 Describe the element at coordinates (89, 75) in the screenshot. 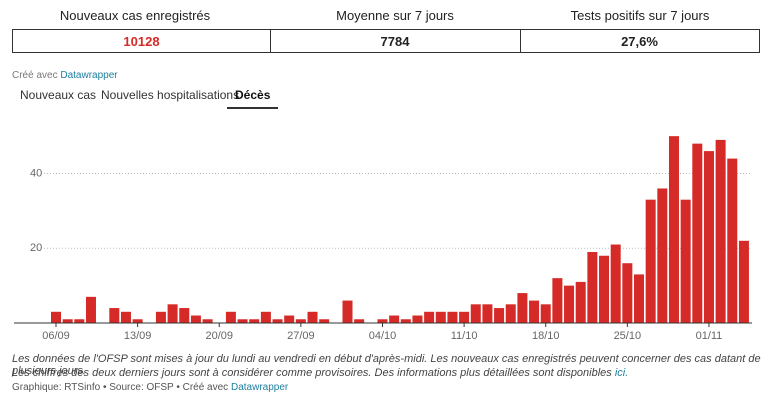

I see `credit-link: Datawrapper` at that location.